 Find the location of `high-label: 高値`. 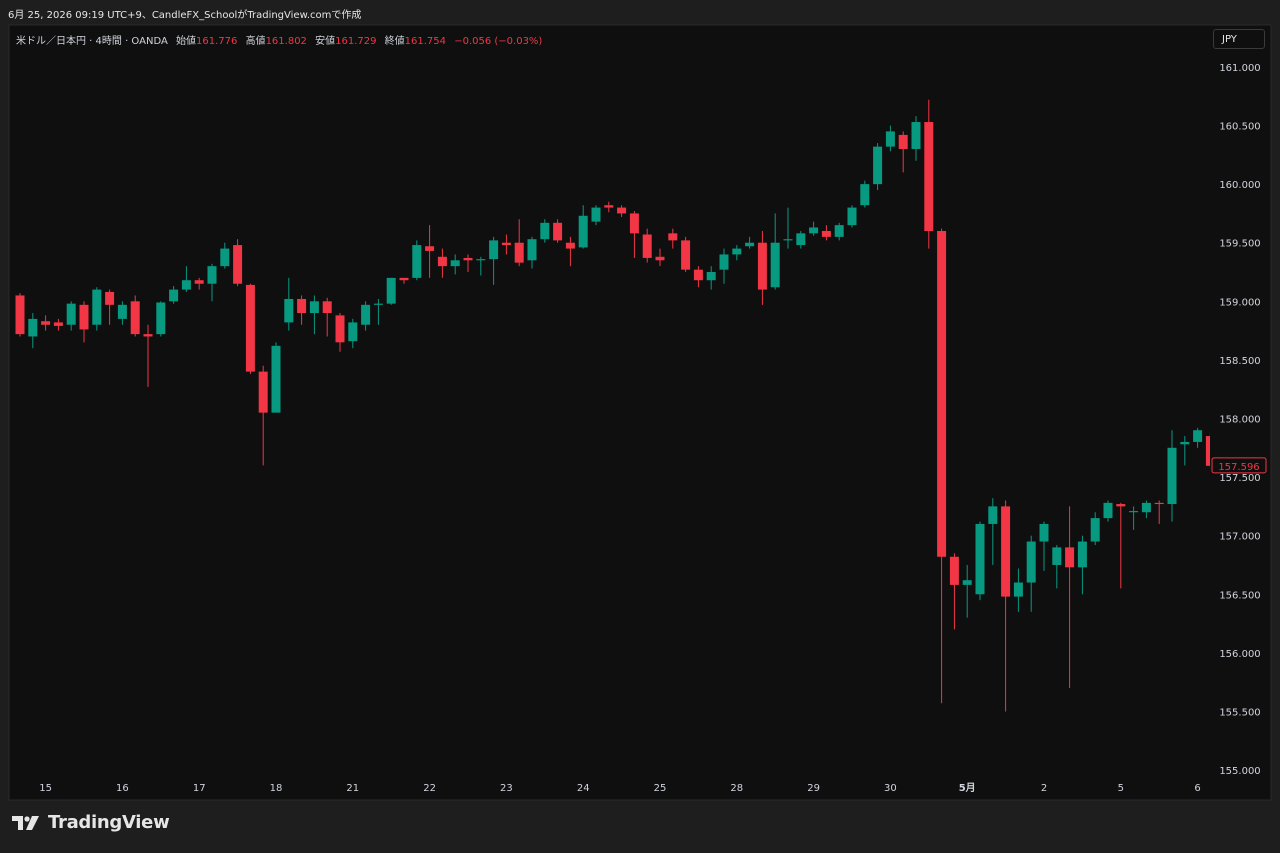

high-label: 高値 is located at coordinates (255, 41).